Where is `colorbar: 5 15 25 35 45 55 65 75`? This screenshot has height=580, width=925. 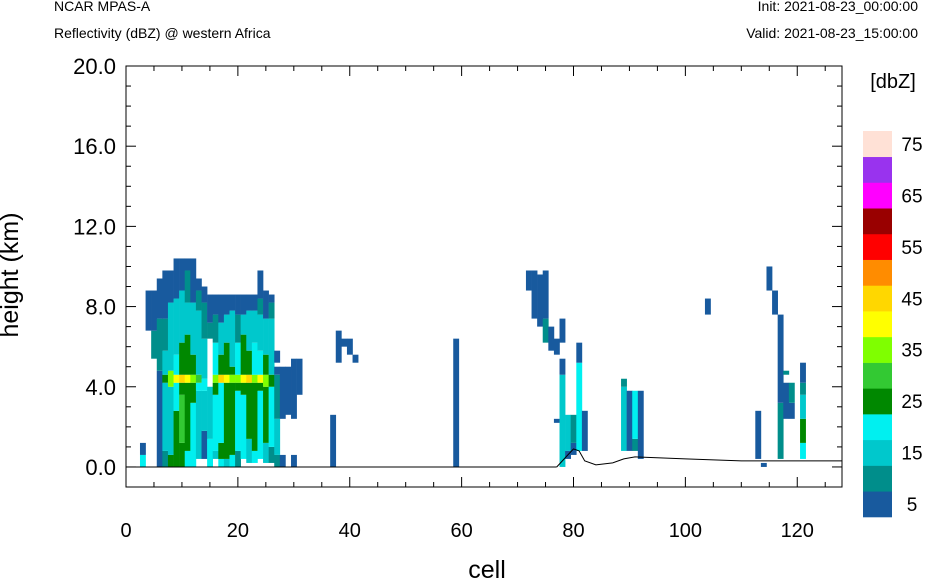 colorbar: 5 15 25 35 45 55 65 75 is located at coordinates (893, 324).